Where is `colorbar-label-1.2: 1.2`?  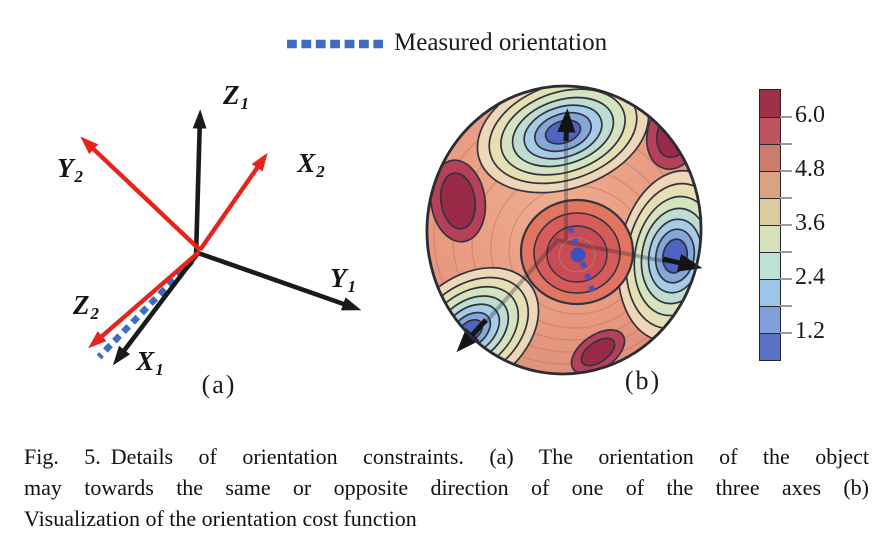 colorbar-label-1.2: 1.2 is located at coordinates (810, 330).